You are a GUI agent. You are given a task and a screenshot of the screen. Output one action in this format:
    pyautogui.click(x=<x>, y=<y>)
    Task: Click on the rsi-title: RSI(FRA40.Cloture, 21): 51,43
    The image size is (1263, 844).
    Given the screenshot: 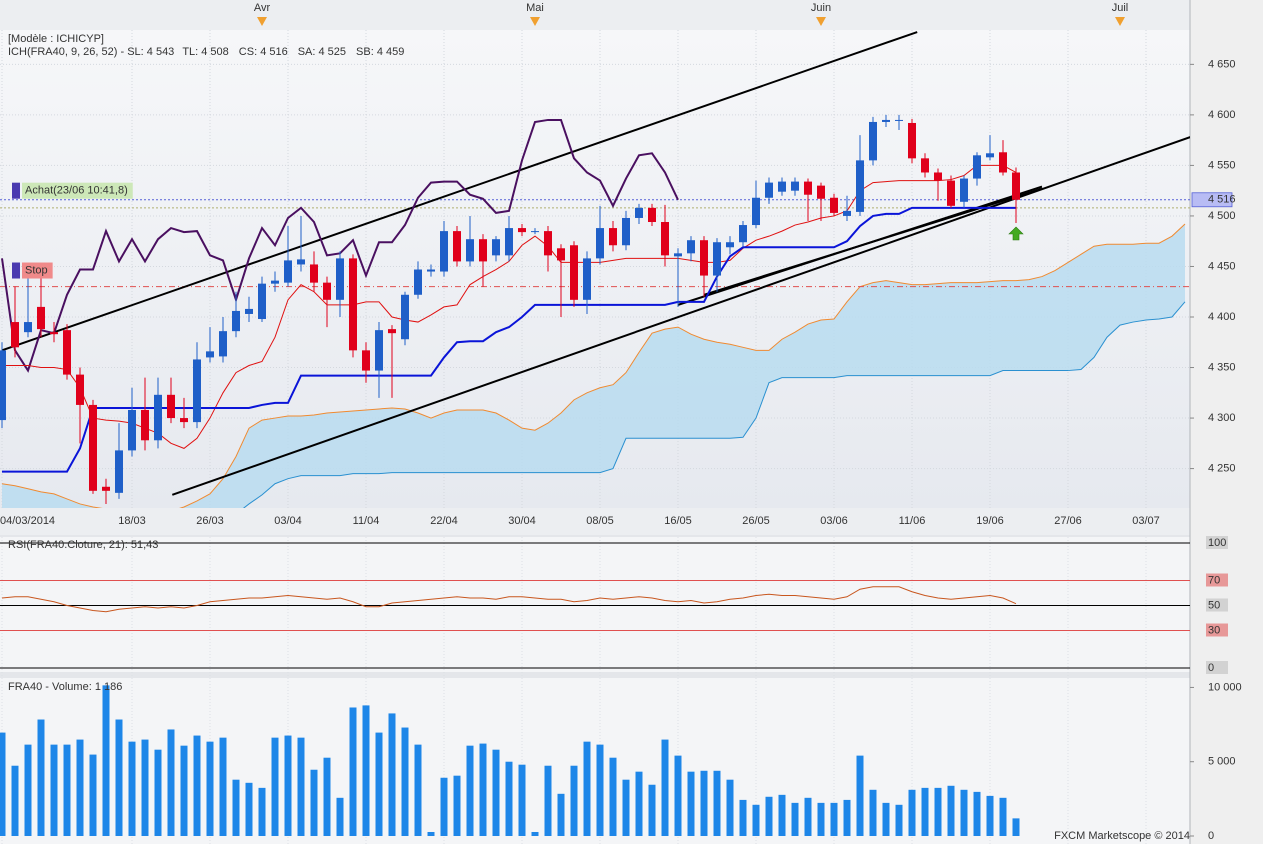 What is the action you would take?
    pyautogui.click(x=83, y=545)
    